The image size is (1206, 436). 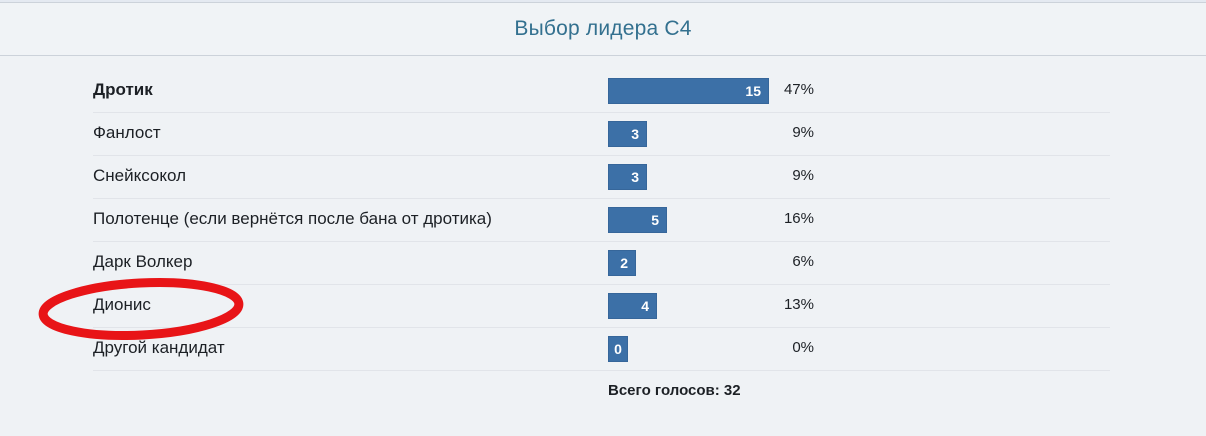 I want to click on vote-bar: 4, so click(x=632, y=306).